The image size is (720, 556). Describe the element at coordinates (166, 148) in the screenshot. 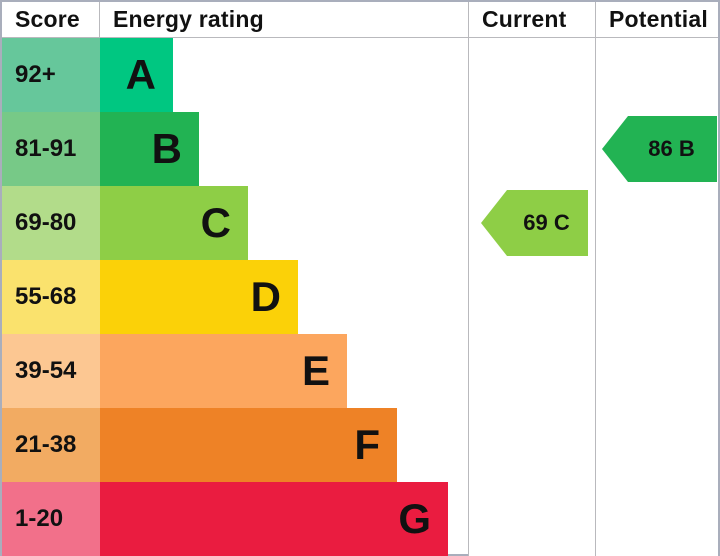

I see `rating-letter-b: B` at that location.